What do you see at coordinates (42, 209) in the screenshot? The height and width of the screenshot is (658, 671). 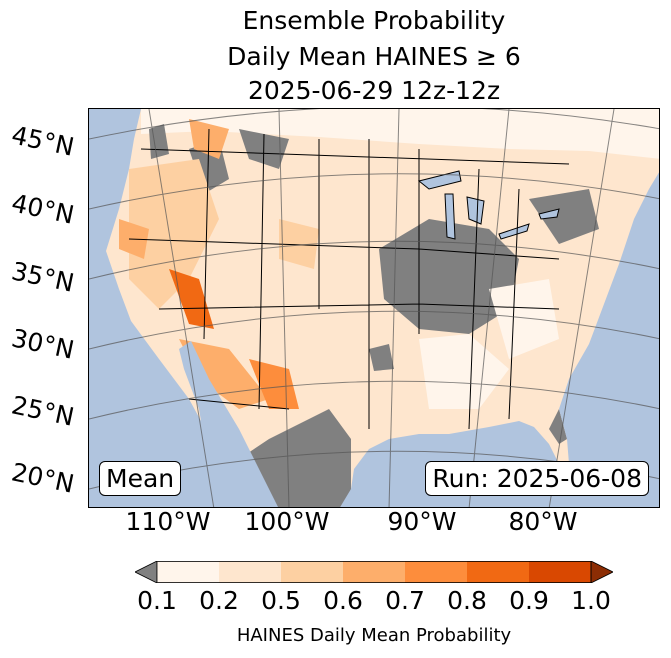 I see `lat-label: 40°N` at bounding box center [42, 209].